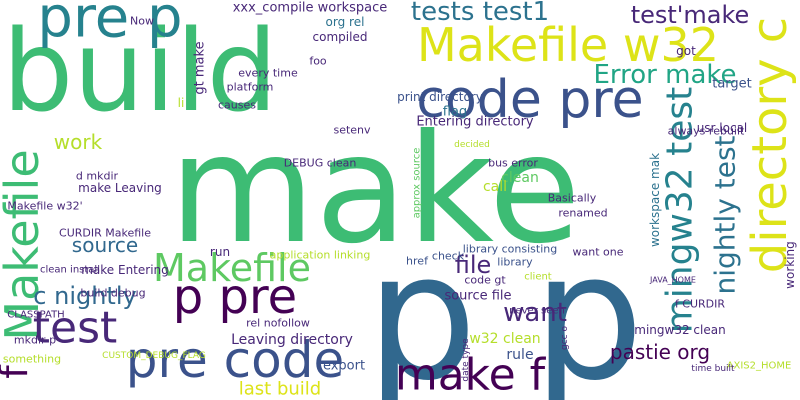 Image resolution: width=800 pixels, height=400 pixels. I want to click on word: org rel, so click(345, 22).